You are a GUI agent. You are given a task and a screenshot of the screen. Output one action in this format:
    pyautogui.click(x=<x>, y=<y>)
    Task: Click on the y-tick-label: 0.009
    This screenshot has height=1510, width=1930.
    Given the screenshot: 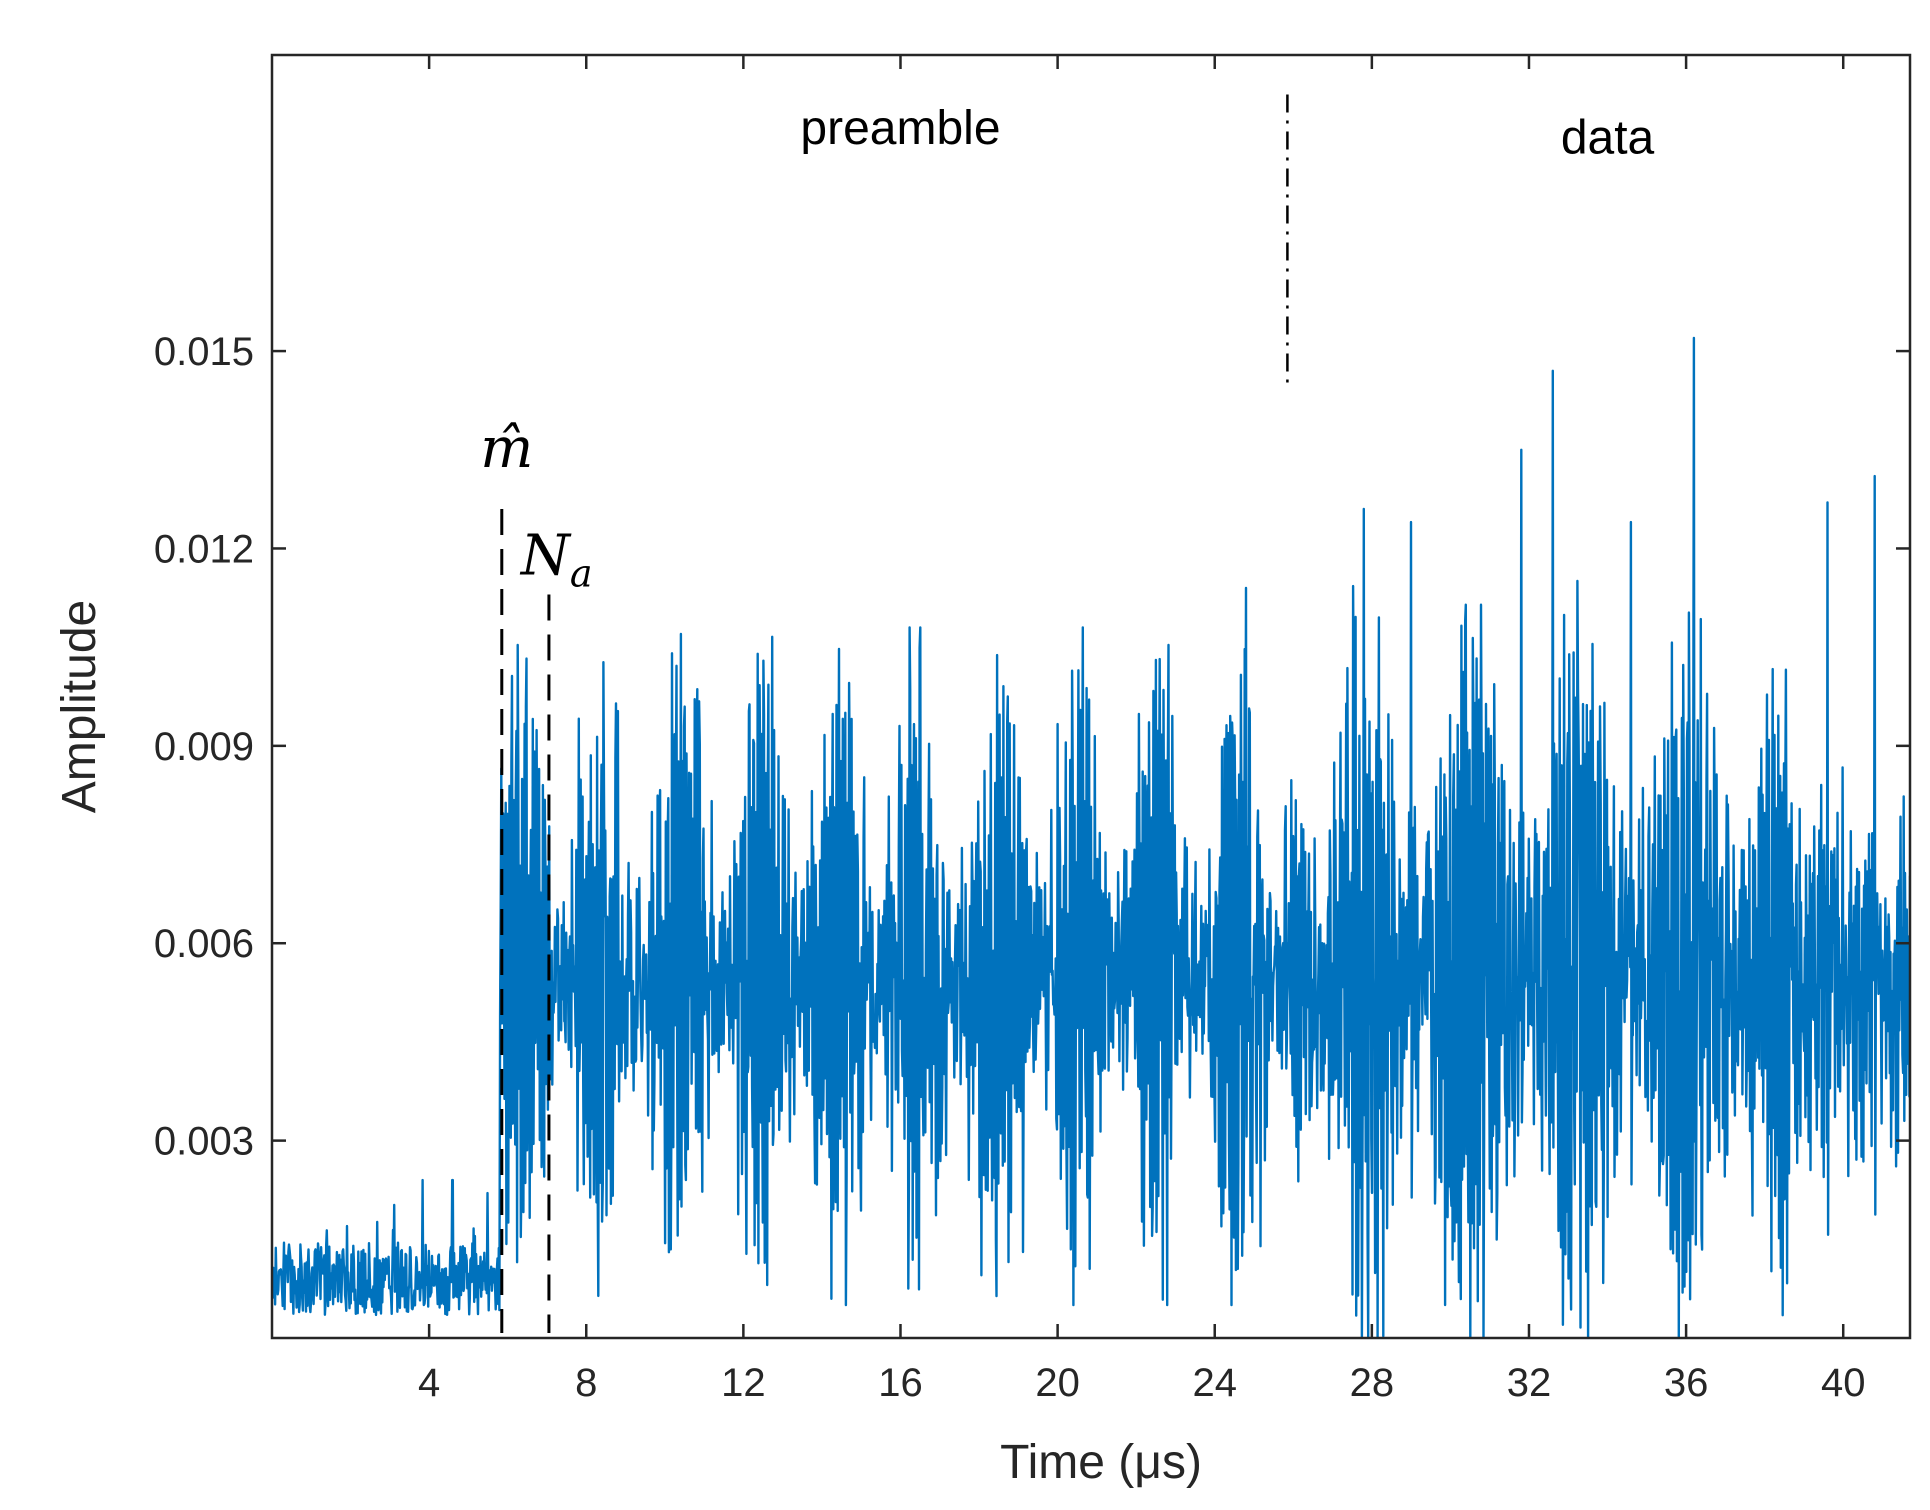 What is the action you would take?
    pyautogui.click(x=204, y=747)
    